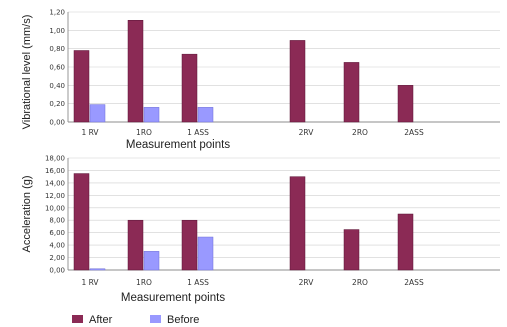 Image resolution: width=507 pixels, height=327 pixels. What do you see at coordinates (27, 213) in the screenshot?
I see `y-axis-label: Acceleration (g)` at bounding box center [27, 213].